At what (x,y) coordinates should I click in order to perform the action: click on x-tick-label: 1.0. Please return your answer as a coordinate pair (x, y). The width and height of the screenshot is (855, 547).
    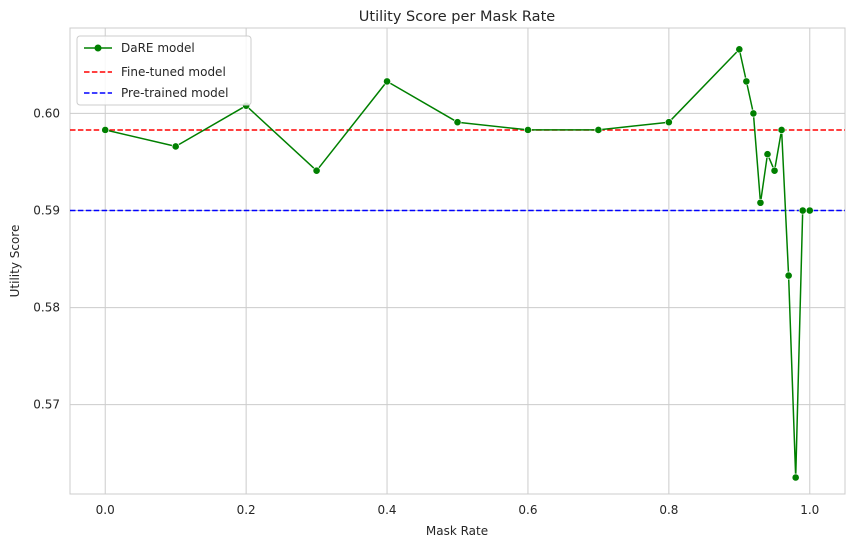
    Looking at the image, I should click on (809, 510).